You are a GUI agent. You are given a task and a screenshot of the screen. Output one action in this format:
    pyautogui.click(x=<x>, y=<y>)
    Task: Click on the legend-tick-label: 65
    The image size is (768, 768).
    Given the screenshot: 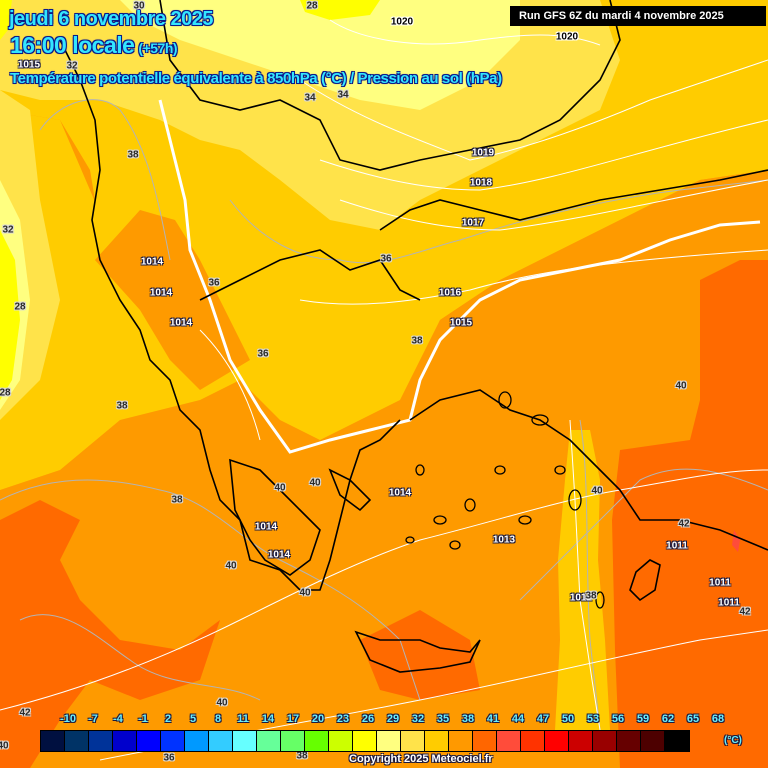 What is the action you would take?
    pyautogui.click(x=693, y=719)
    